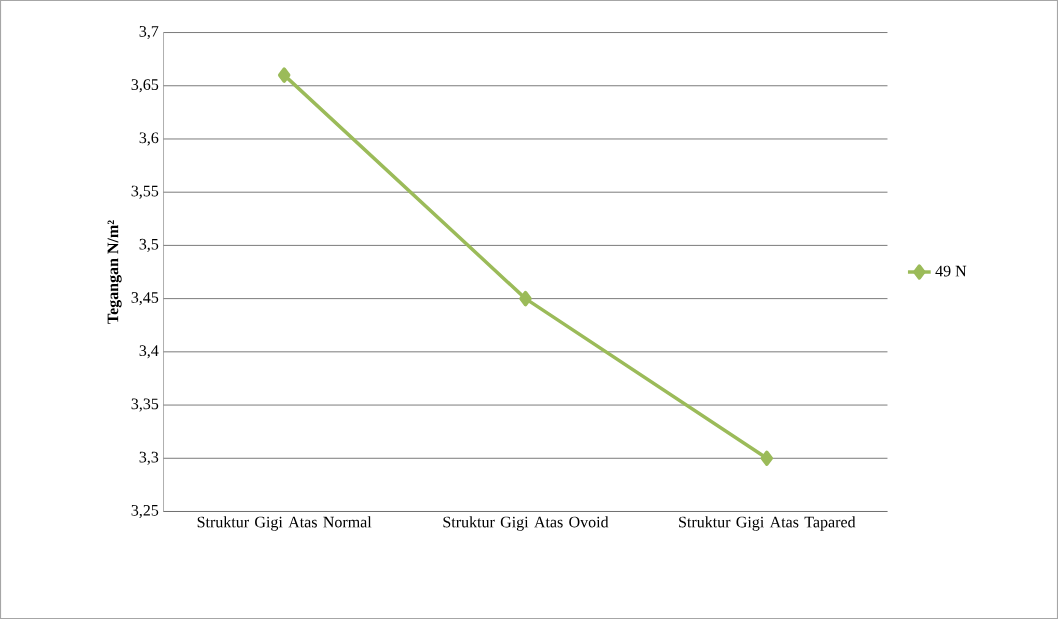 The width and height of the screenshot is (1058, 619). Describe the element at coordinates (767, 523) in the screenshot. I see `x-tick-label: Struktur Gigi Atas Tapared` at that location.